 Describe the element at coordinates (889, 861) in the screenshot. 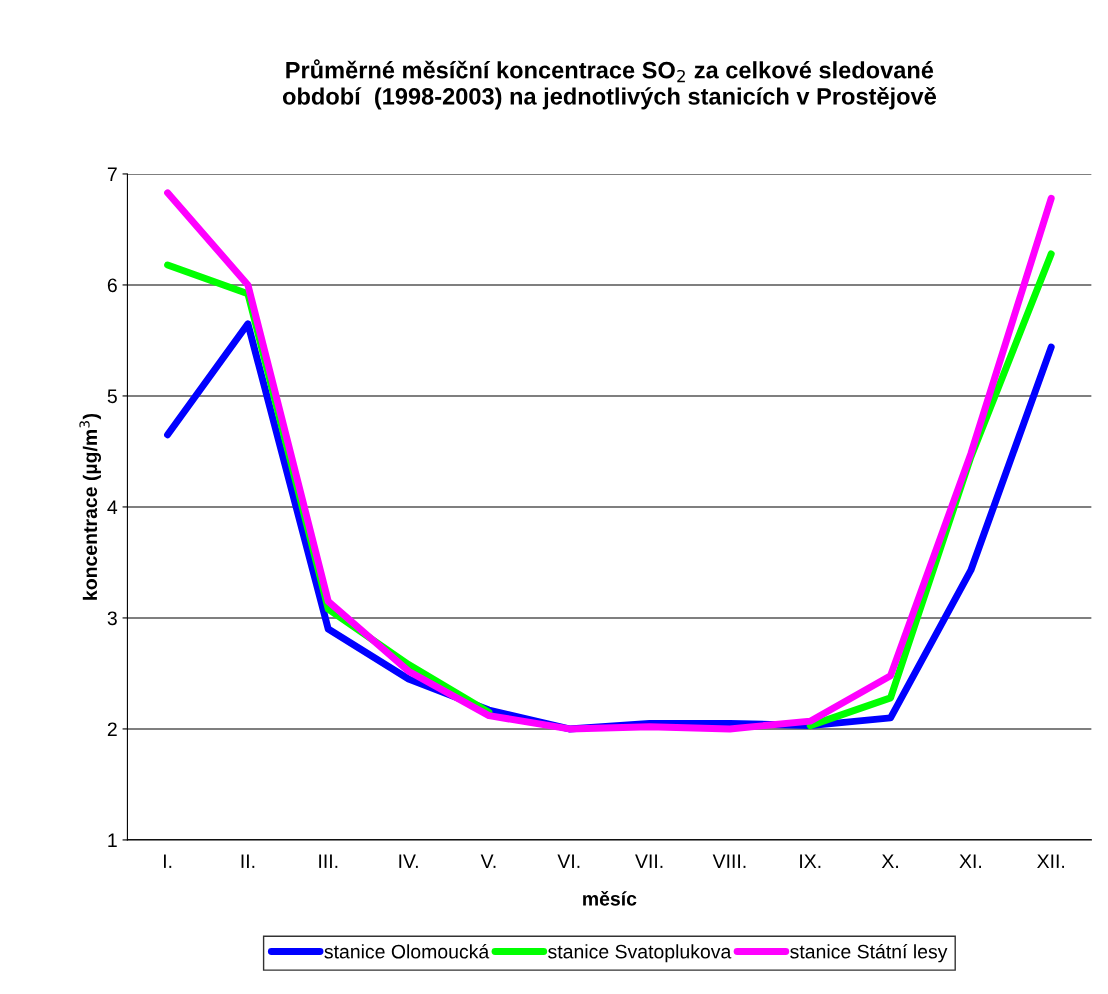

I see `x-tick-label: X.` at that location.